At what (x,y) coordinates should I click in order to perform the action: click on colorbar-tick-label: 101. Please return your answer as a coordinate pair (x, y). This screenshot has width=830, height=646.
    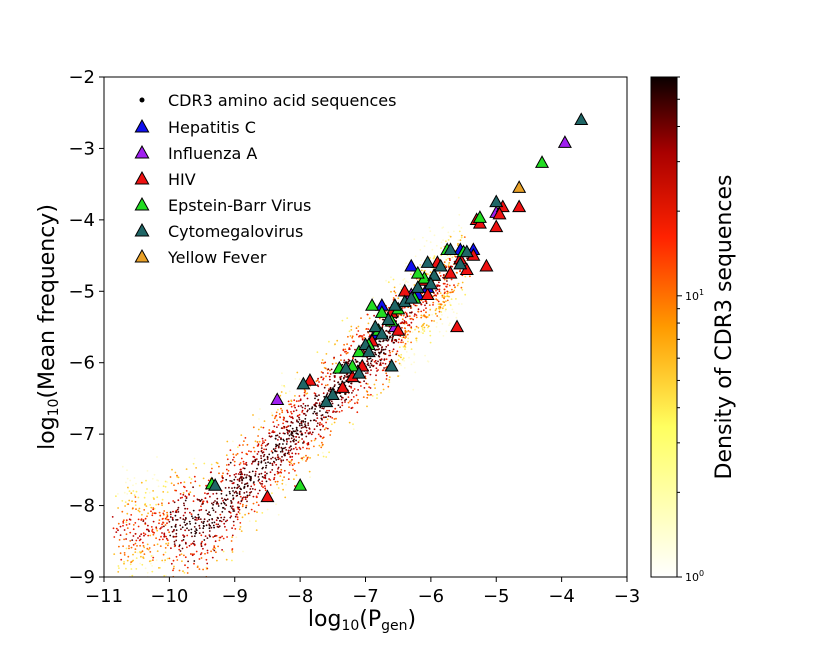
    Looking at the image, I should click on (694, 295).